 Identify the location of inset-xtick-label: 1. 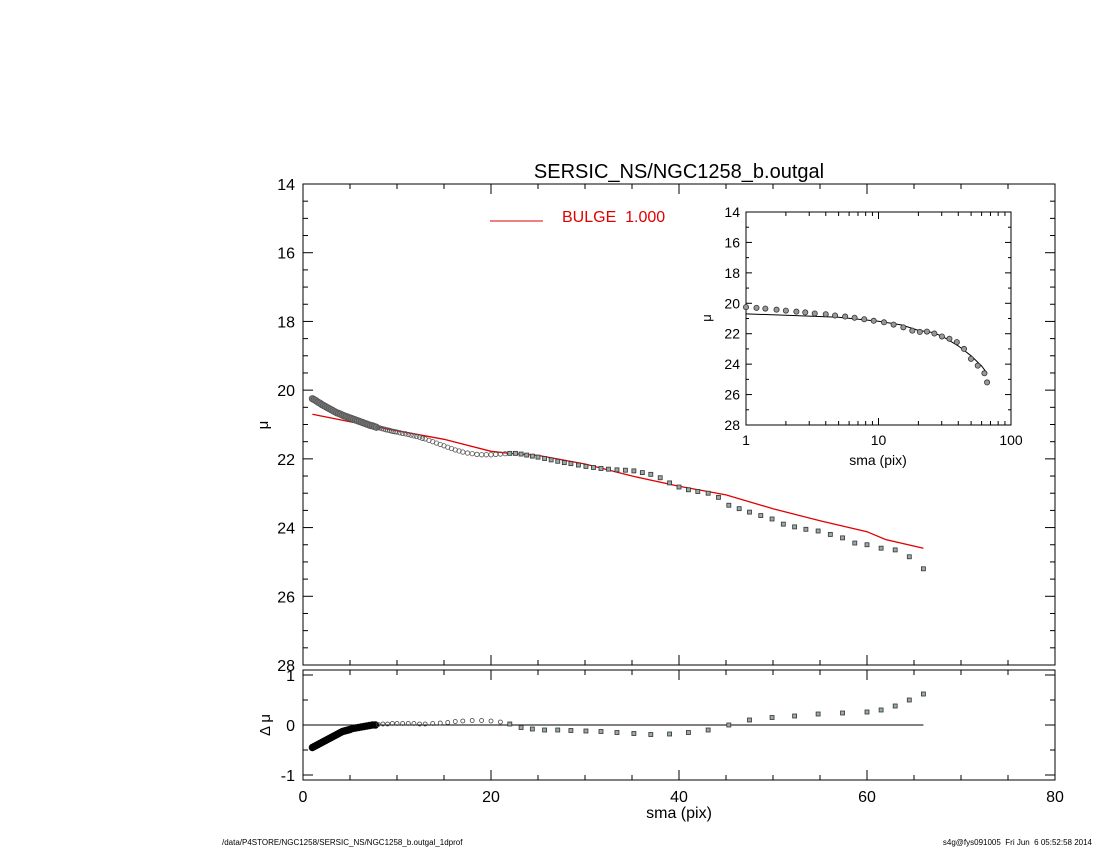
(746, 440).